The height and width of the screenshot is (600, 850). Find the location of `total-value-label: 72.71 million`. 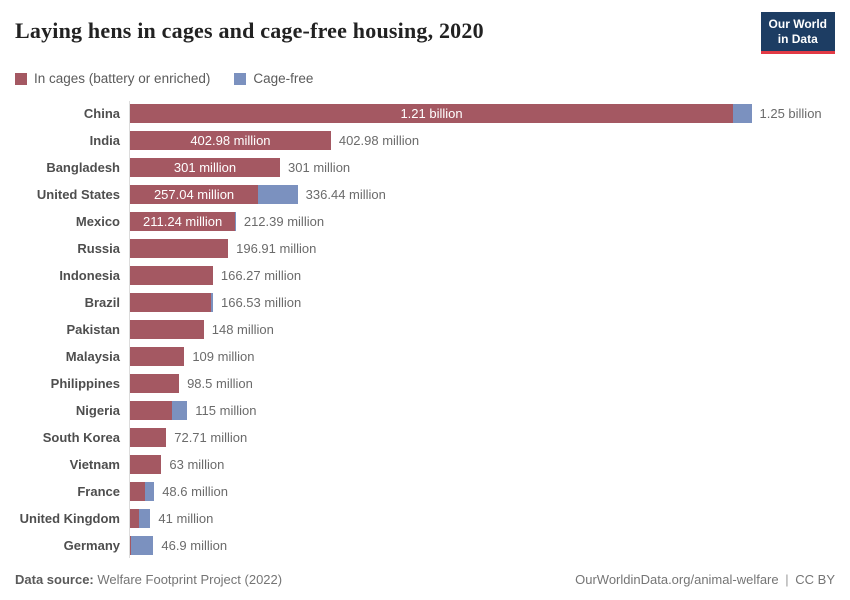

total-value-label: 72.71 million is located at coordinates (211, 437).